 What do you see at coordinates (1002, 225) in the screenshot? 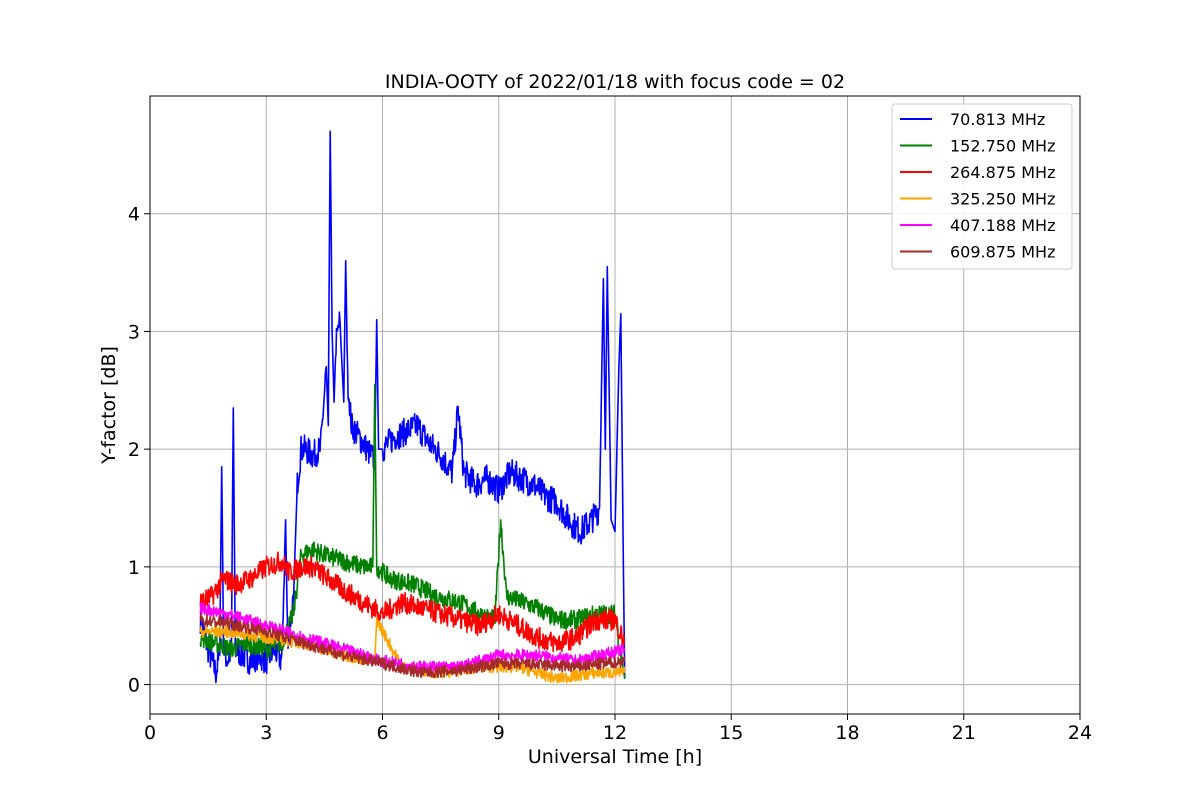
I see `legend-label: 407.188 MHz` at bounding box center [1002, 225].